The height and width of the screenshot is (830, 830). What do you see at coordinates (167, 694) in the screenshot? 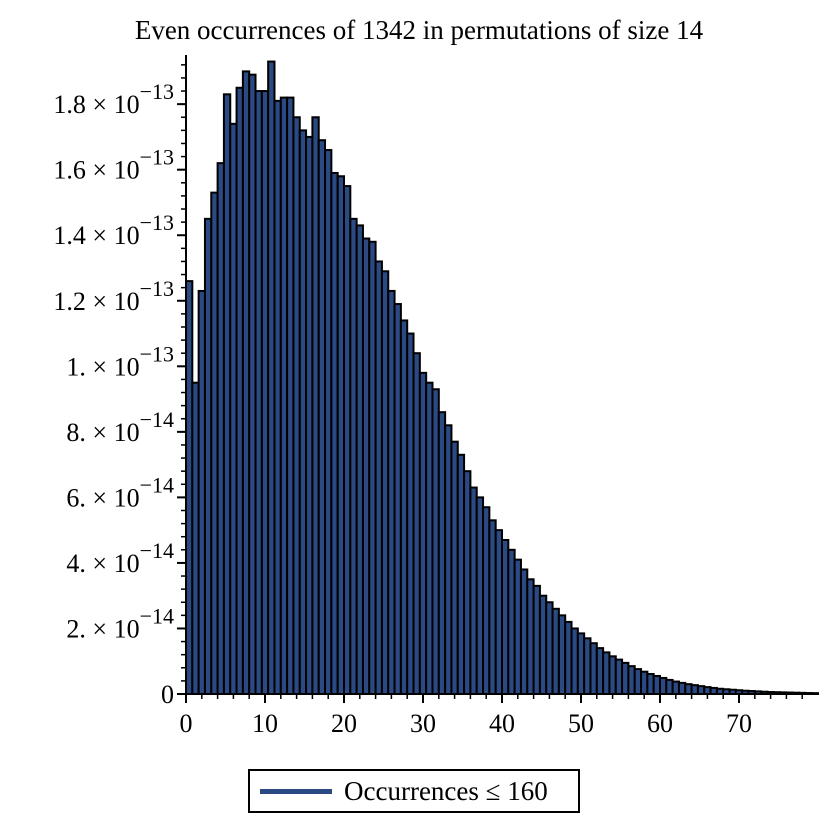
I see `y-tick-label: 0` at bounding box center [167, 694].